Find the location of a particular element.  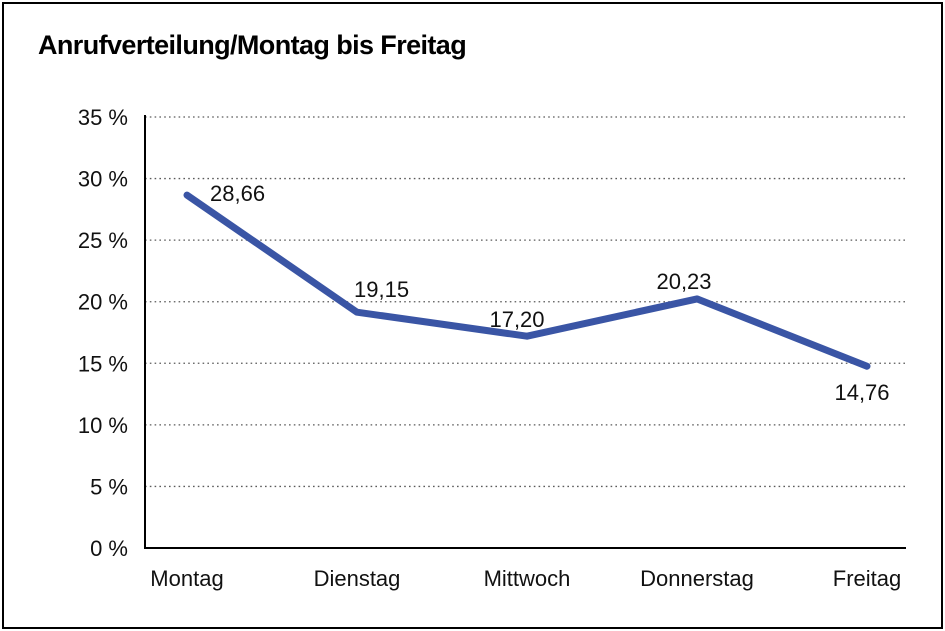

y-tick-label: 30 % is located at coordinates (103, 179).